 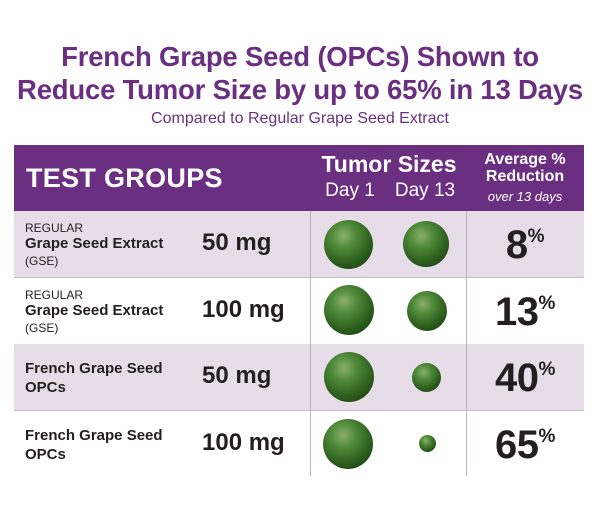 What do you see at coordinates (350, 190) in the screenshot?
I see `header-day-1: Day 1` at bounding box center [350, 190].